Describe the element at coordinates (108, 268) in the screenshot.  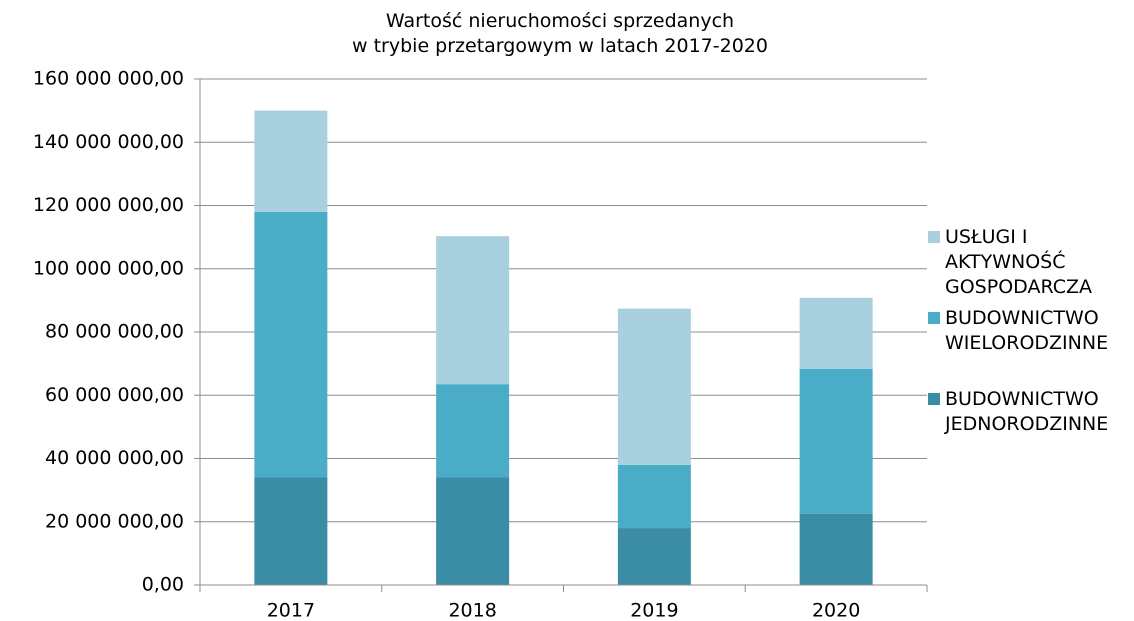
I see `y-tick-label: 100 000 000,00` at that location.